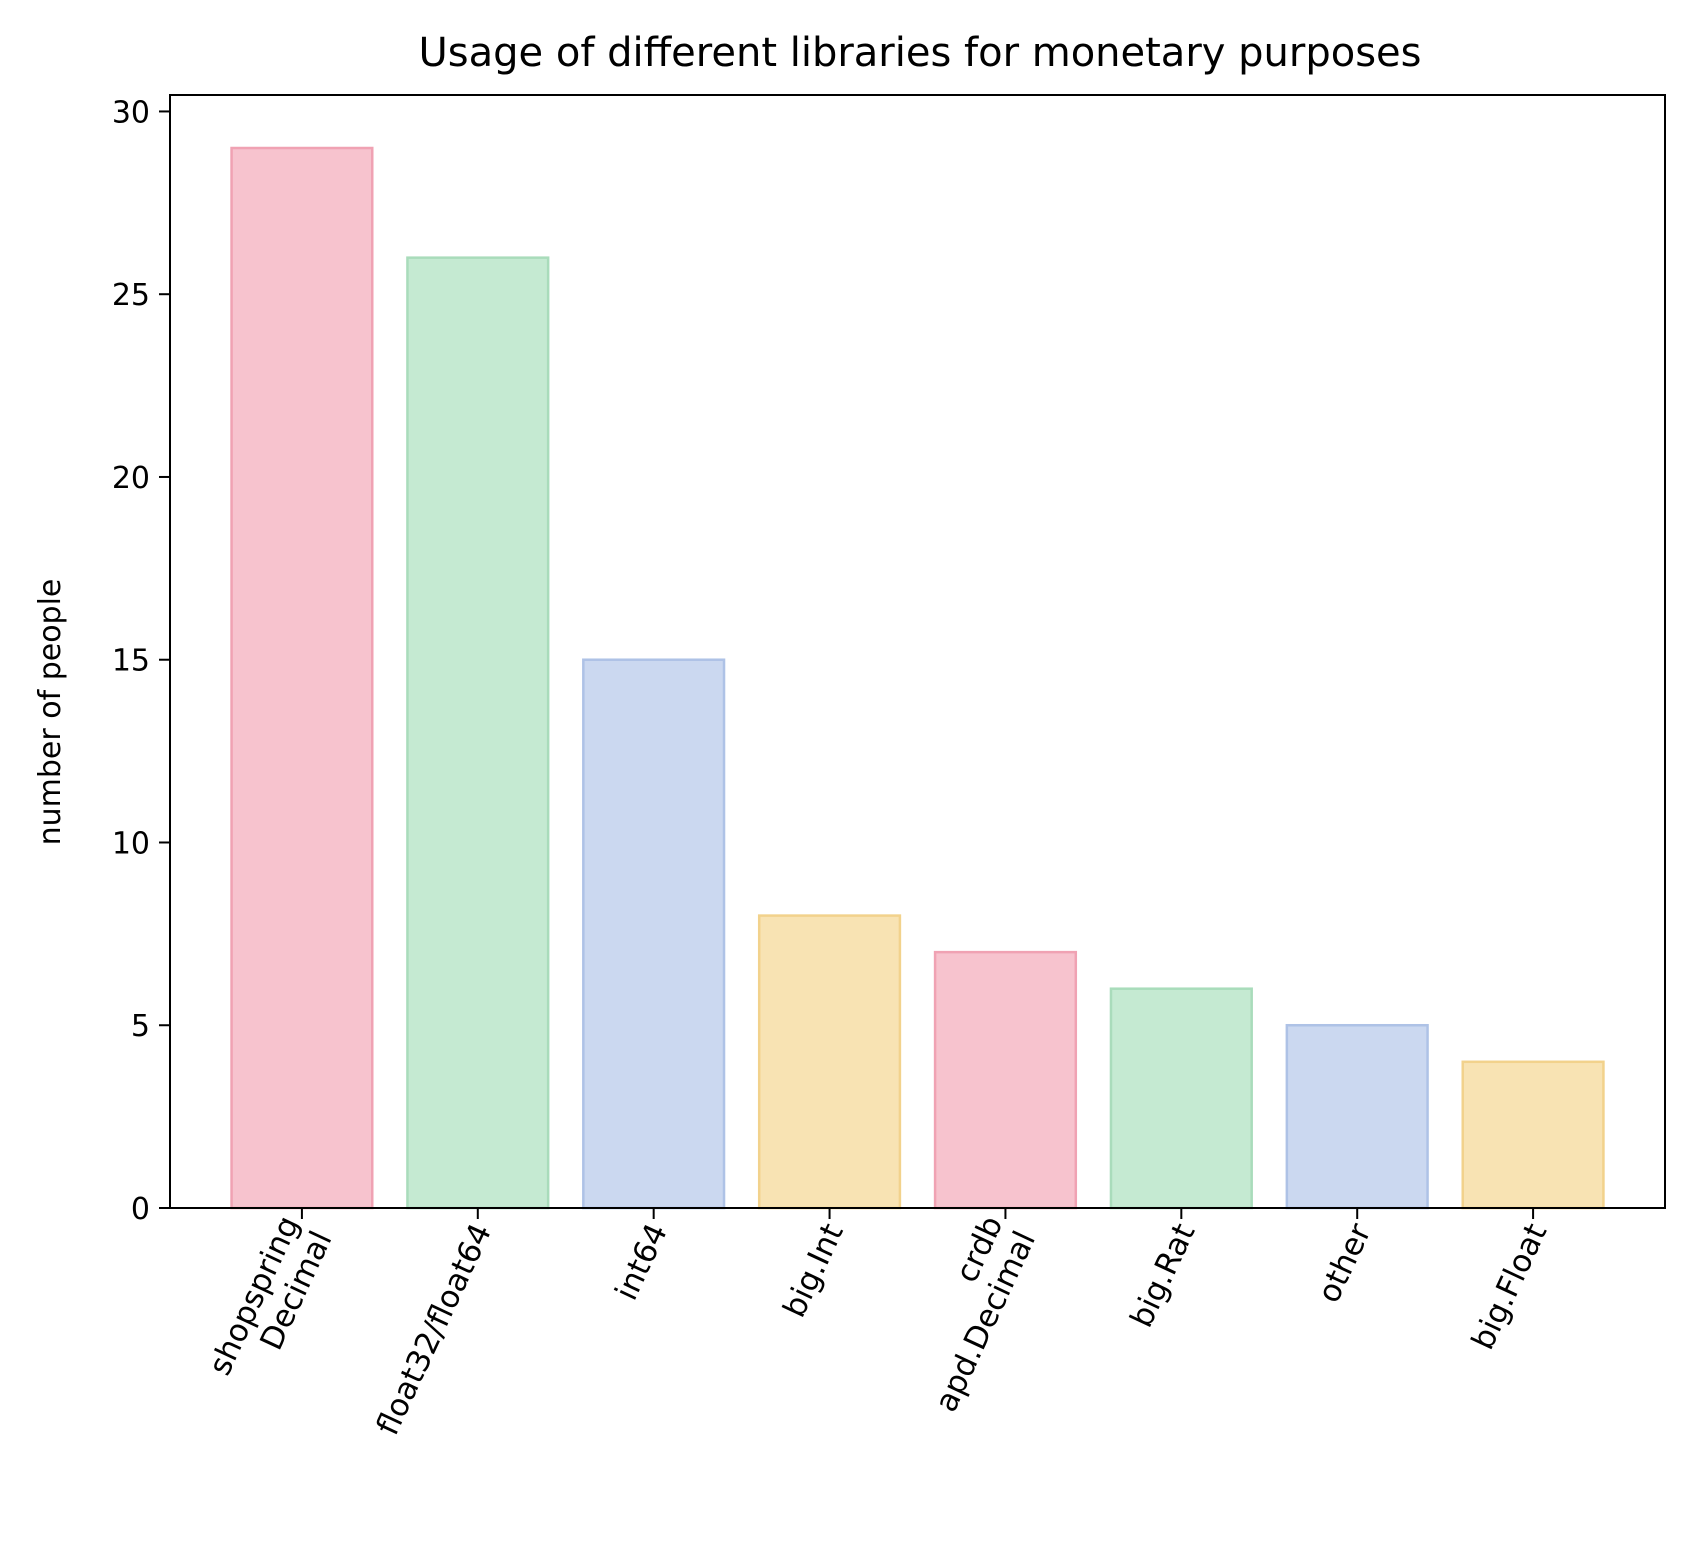 The width and height of the screenshot is (1686, 1556). I want to click on y-tick-label: 20, so click(131, 478).